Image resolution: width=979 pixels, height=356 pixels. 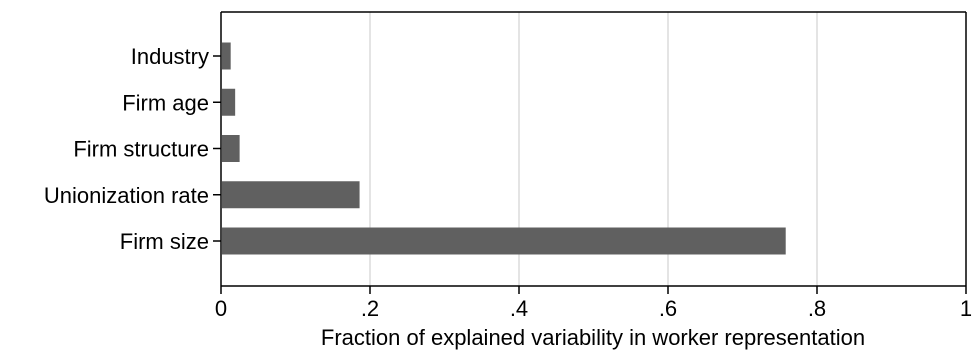 What do you see at coordinates (966, 308) in the screenshot?
I see `x-tick-label: 1` at bounding box center [966, 308].